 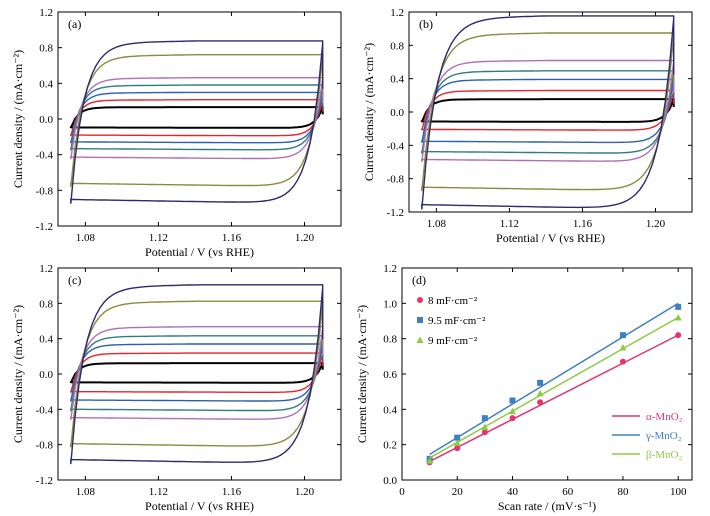 What do you see at coordinates (458, 492) in the screenshot?
I see `x-tick-label: 20` at bounding box center [458, 492].